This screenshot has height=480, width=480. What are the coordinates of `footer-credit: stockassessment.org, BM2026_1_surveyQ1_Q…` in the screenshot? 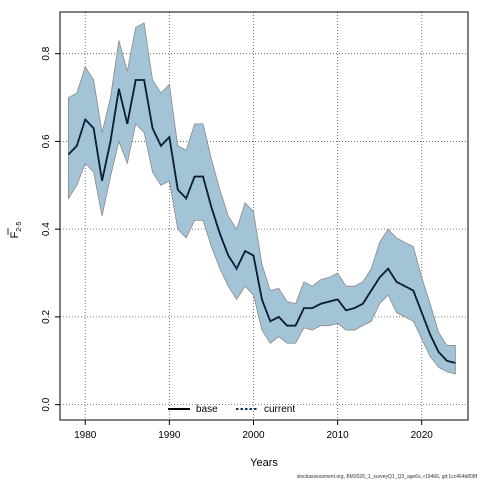 It's located at (387, 477).